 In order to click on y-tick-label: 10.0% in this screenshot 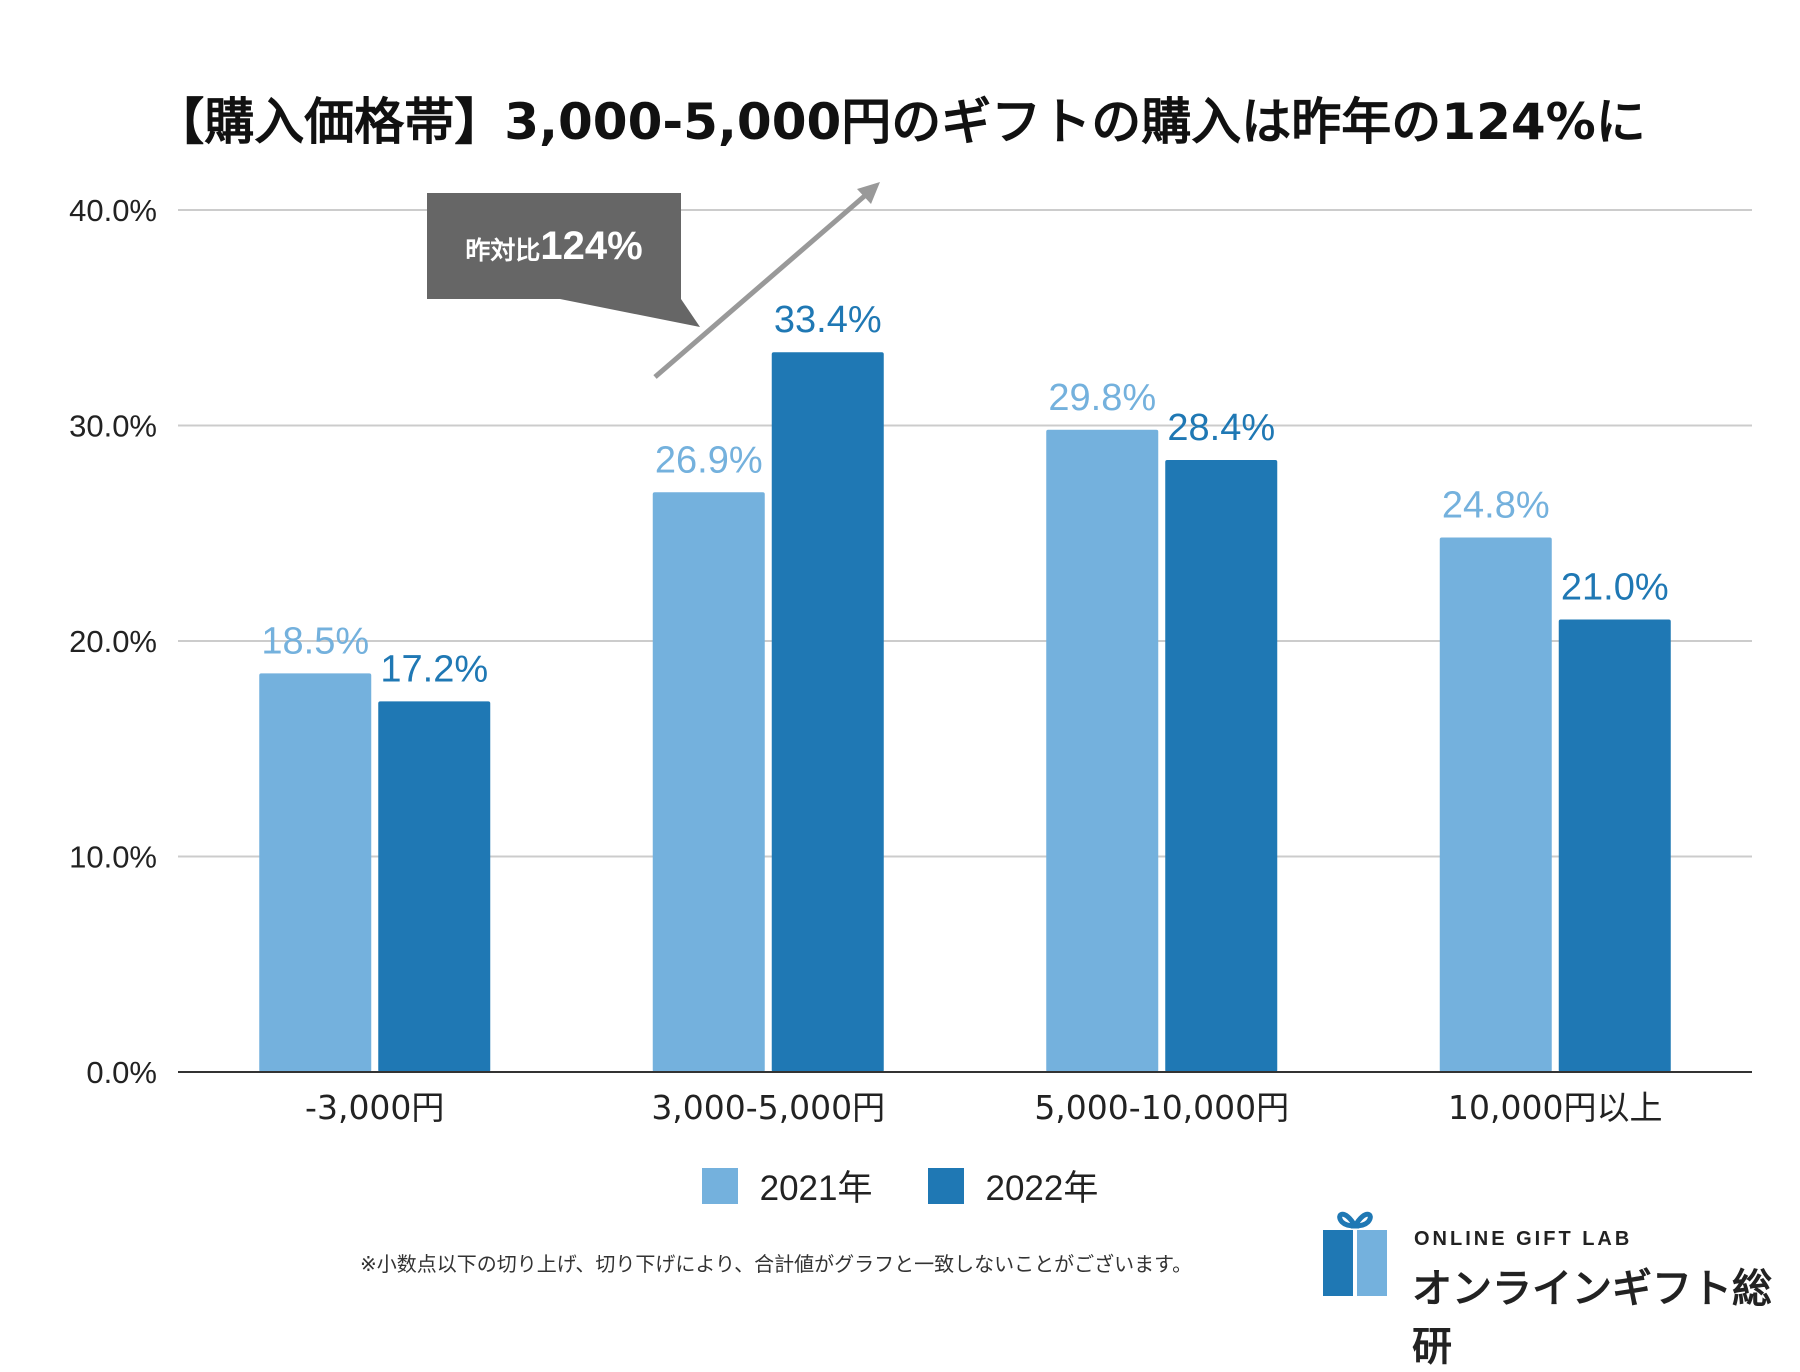, I will do `click(113, 857)`.